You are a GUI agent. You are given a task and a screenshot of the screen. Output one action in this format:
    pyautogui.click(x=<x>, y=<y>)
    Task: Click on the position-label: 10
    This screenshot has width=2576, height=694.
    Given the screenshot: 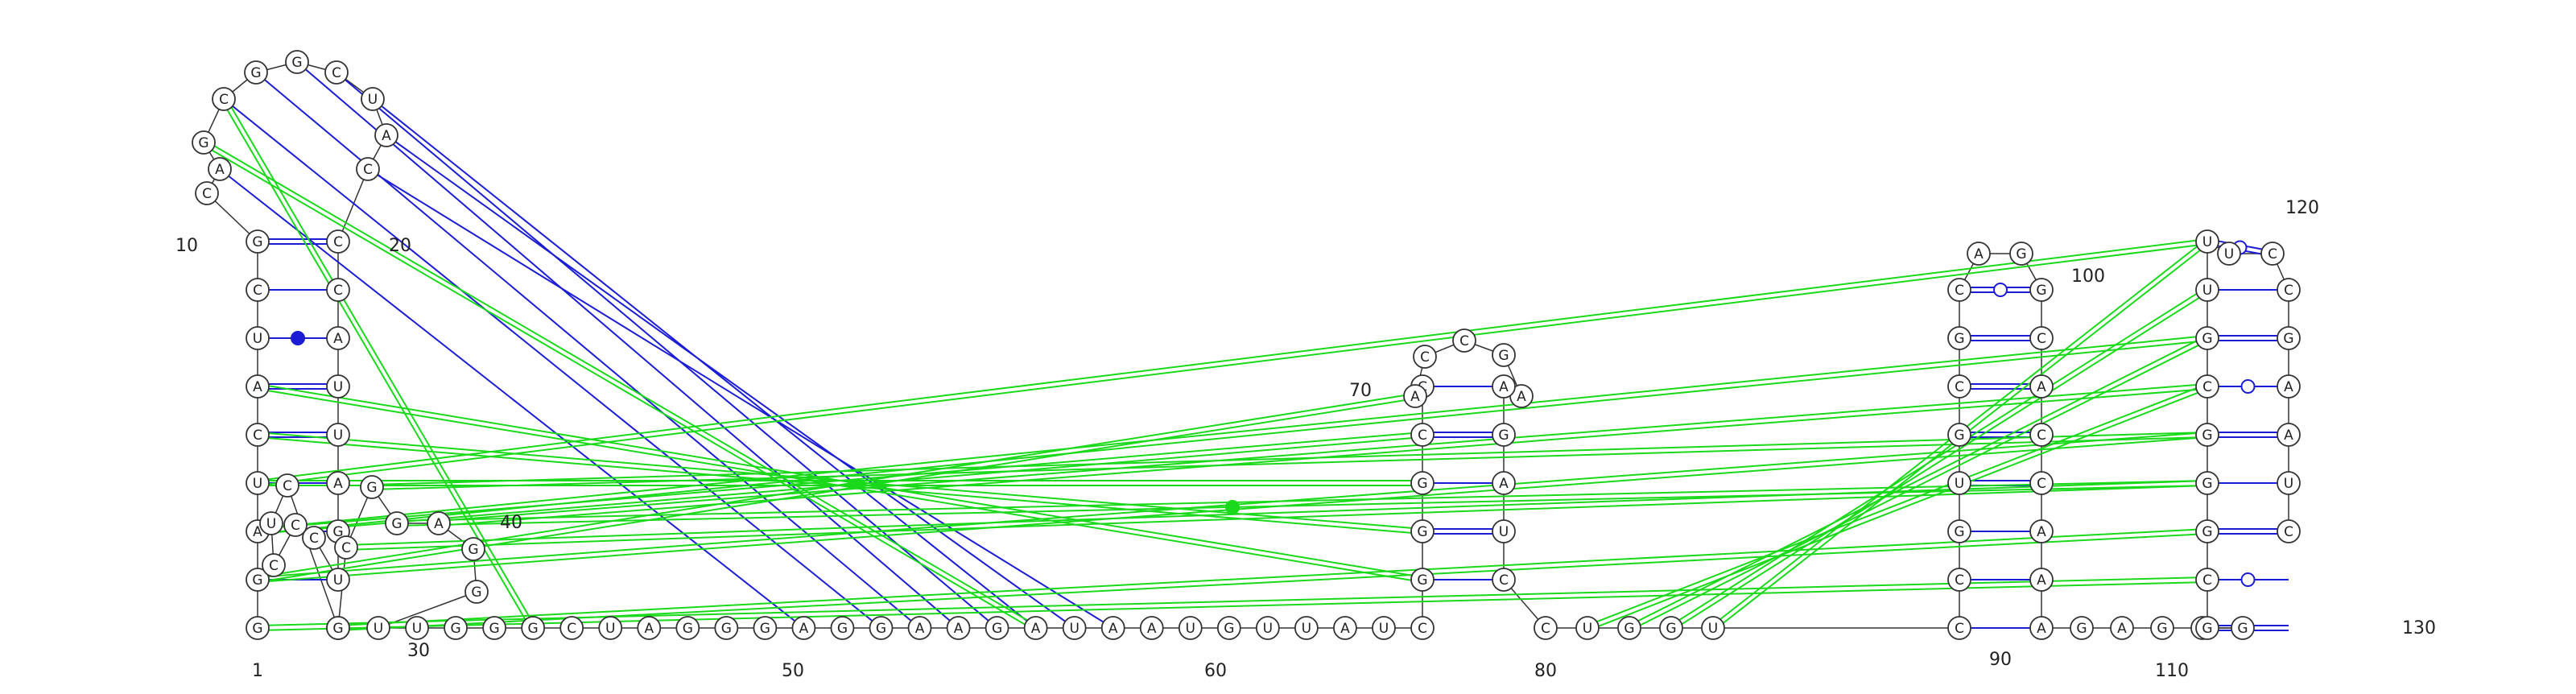 What is the action you would take?
    pyautogui.click(x=186, y=246)
    